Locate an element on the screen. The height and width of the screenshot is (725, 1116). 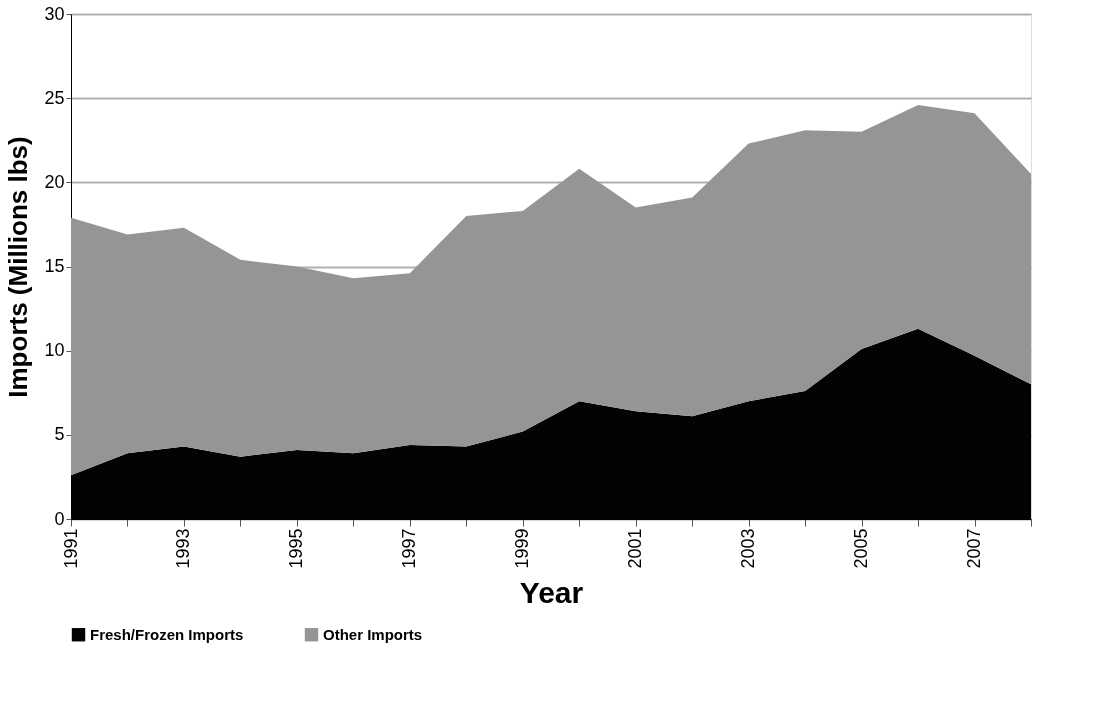
x-tick-label: 1991 is located at coordinates (70, 548).